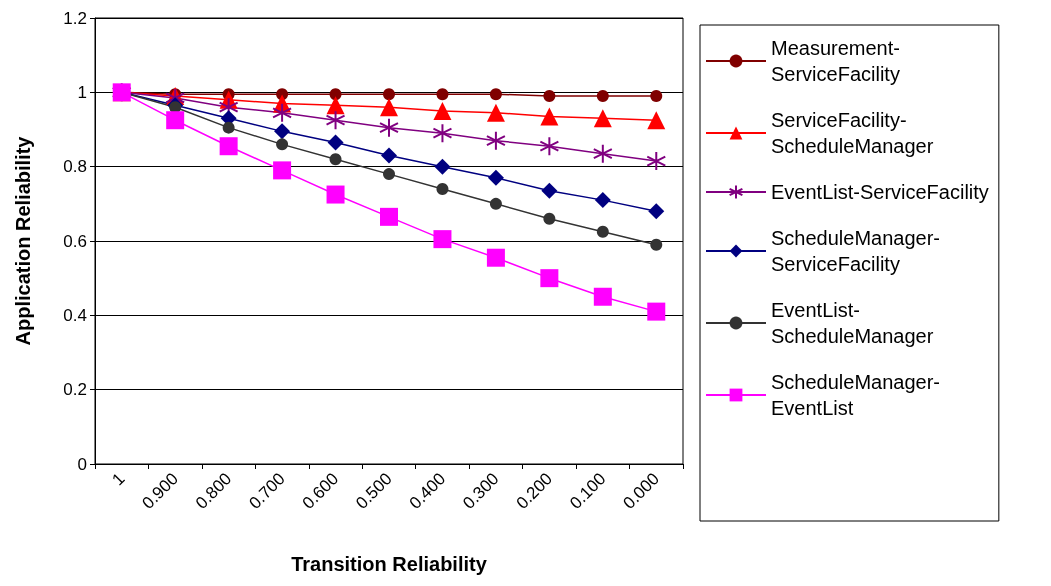  I want to click on y-tick-label: 0.2, so click(75, 390).